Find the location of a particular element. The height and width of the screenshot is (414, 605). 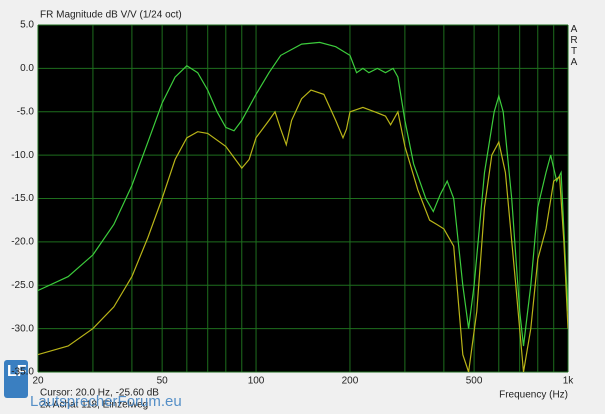

y-tick-label: -20.0 is located at coordinates (22, 242).